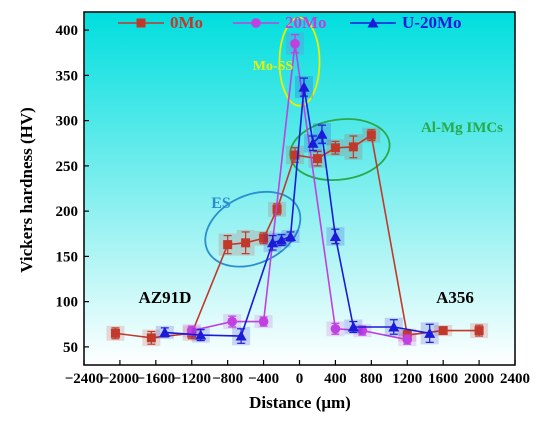 The width and height of the screenshot is (550, 423). Describe the element at coordinates (280, 22) in the screenshot. I see `legend-item-s20mo: 20Mo` at that location.